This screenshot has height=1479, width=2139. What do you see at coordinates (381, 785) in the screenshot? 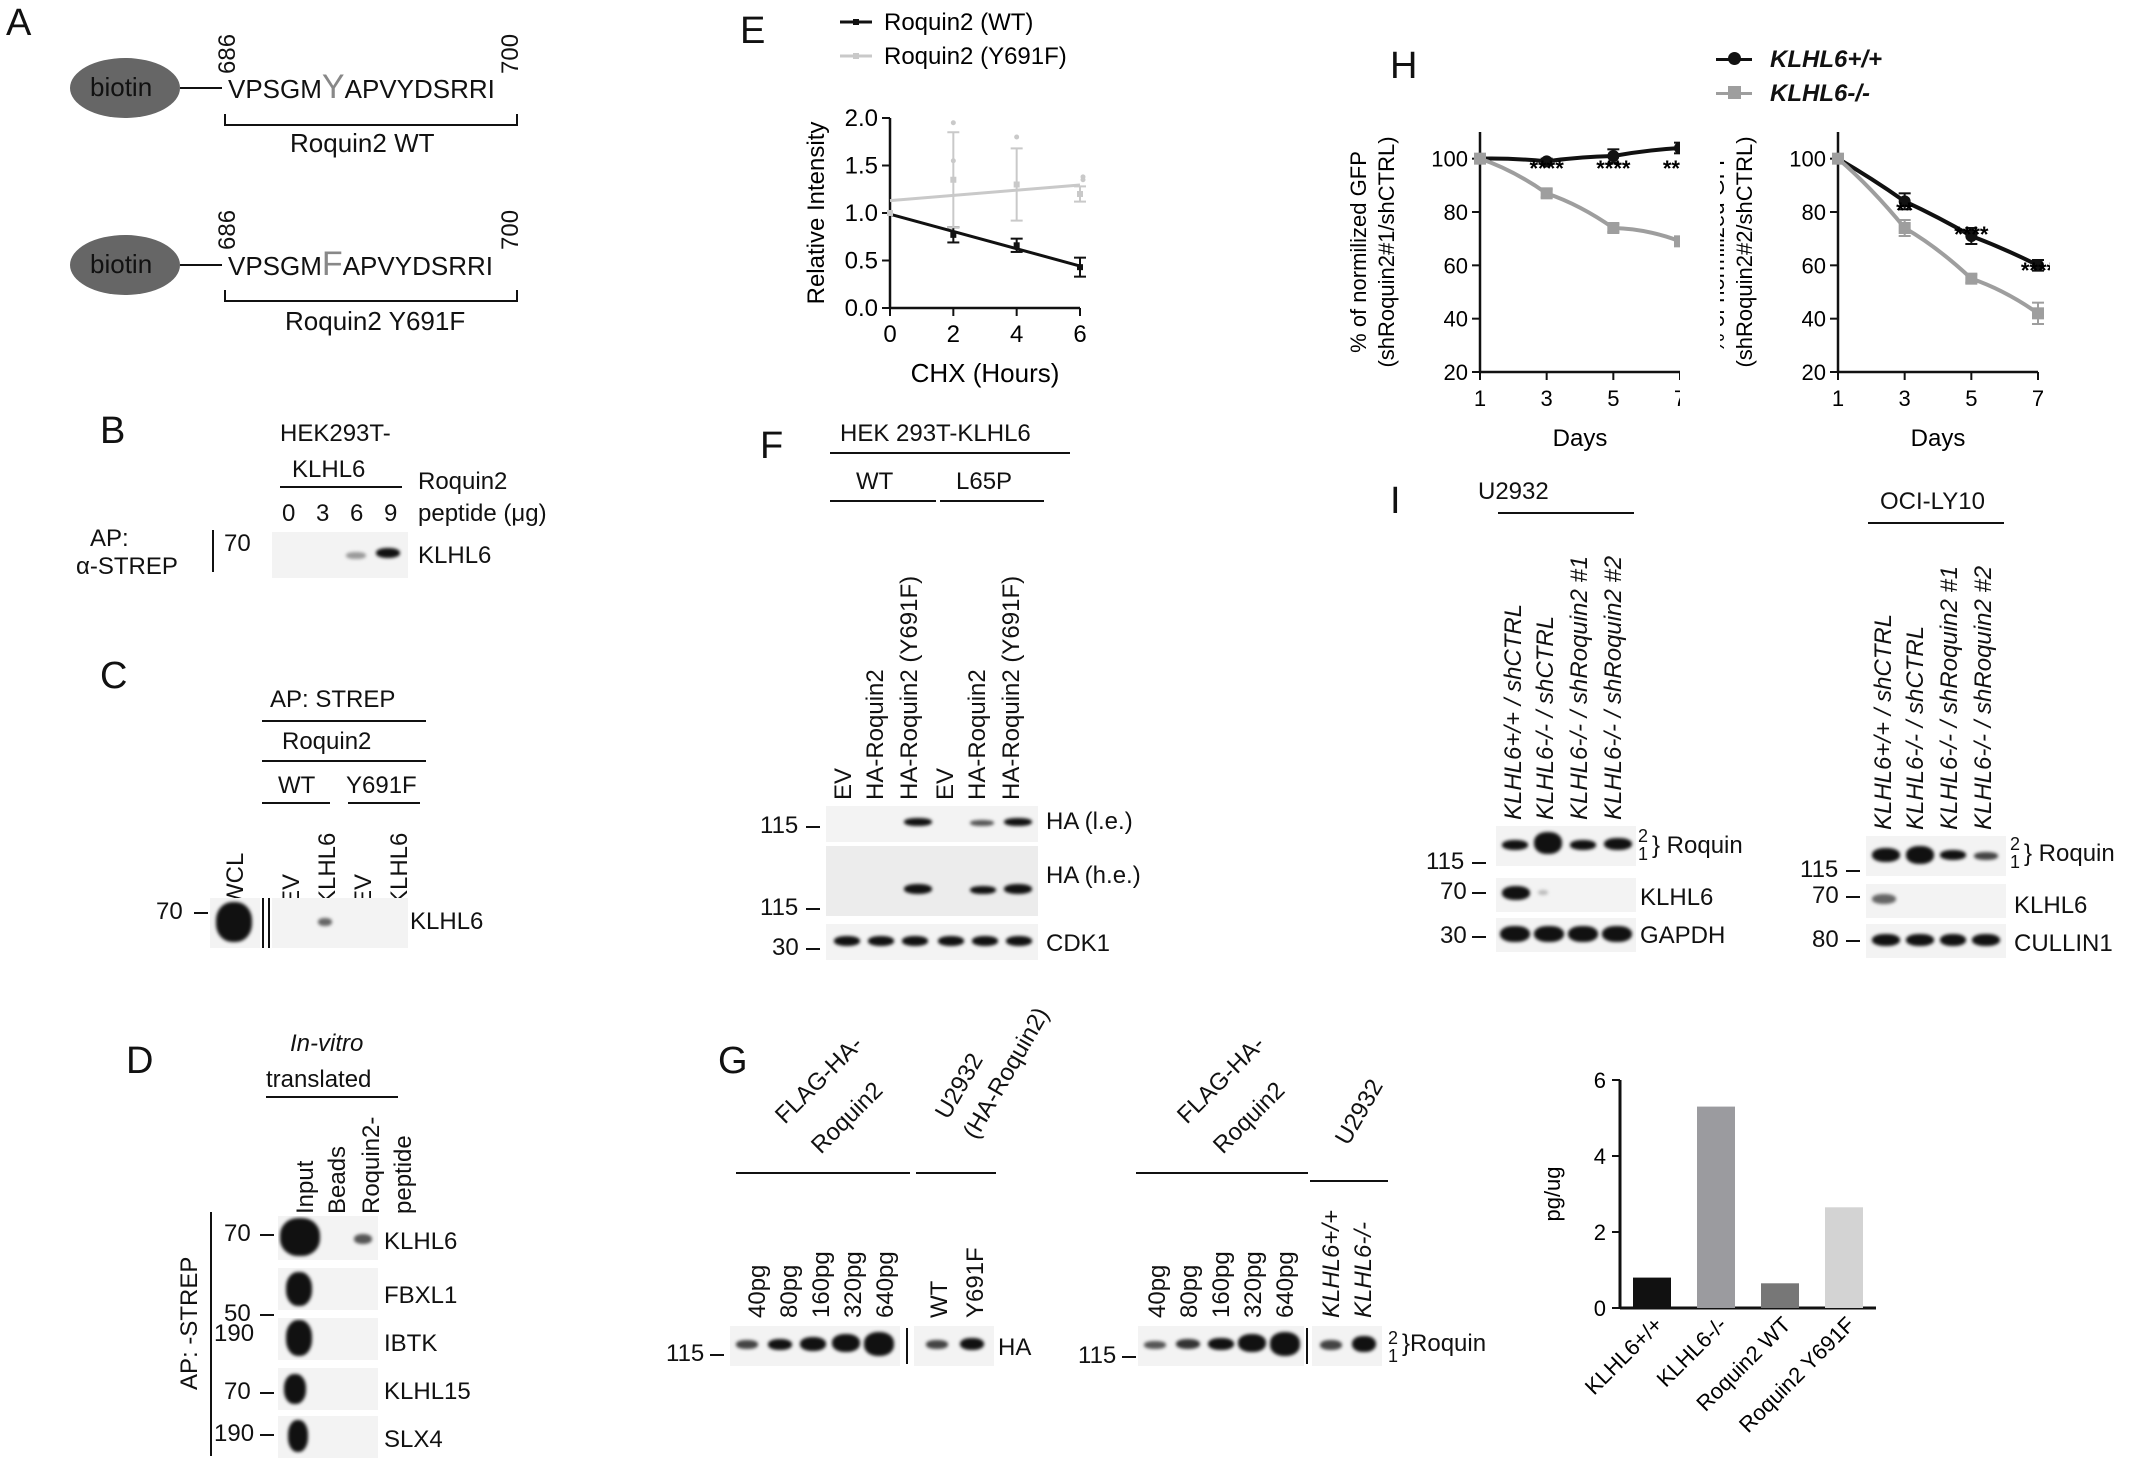
I see `mutant-label: Y691F` at bounding box center [381, 785].